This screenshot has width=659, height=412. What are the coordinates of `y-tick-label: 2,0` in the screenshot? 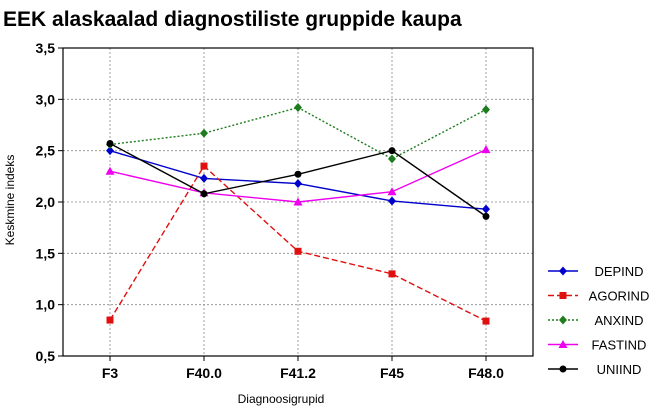 It's located at (46, 202).